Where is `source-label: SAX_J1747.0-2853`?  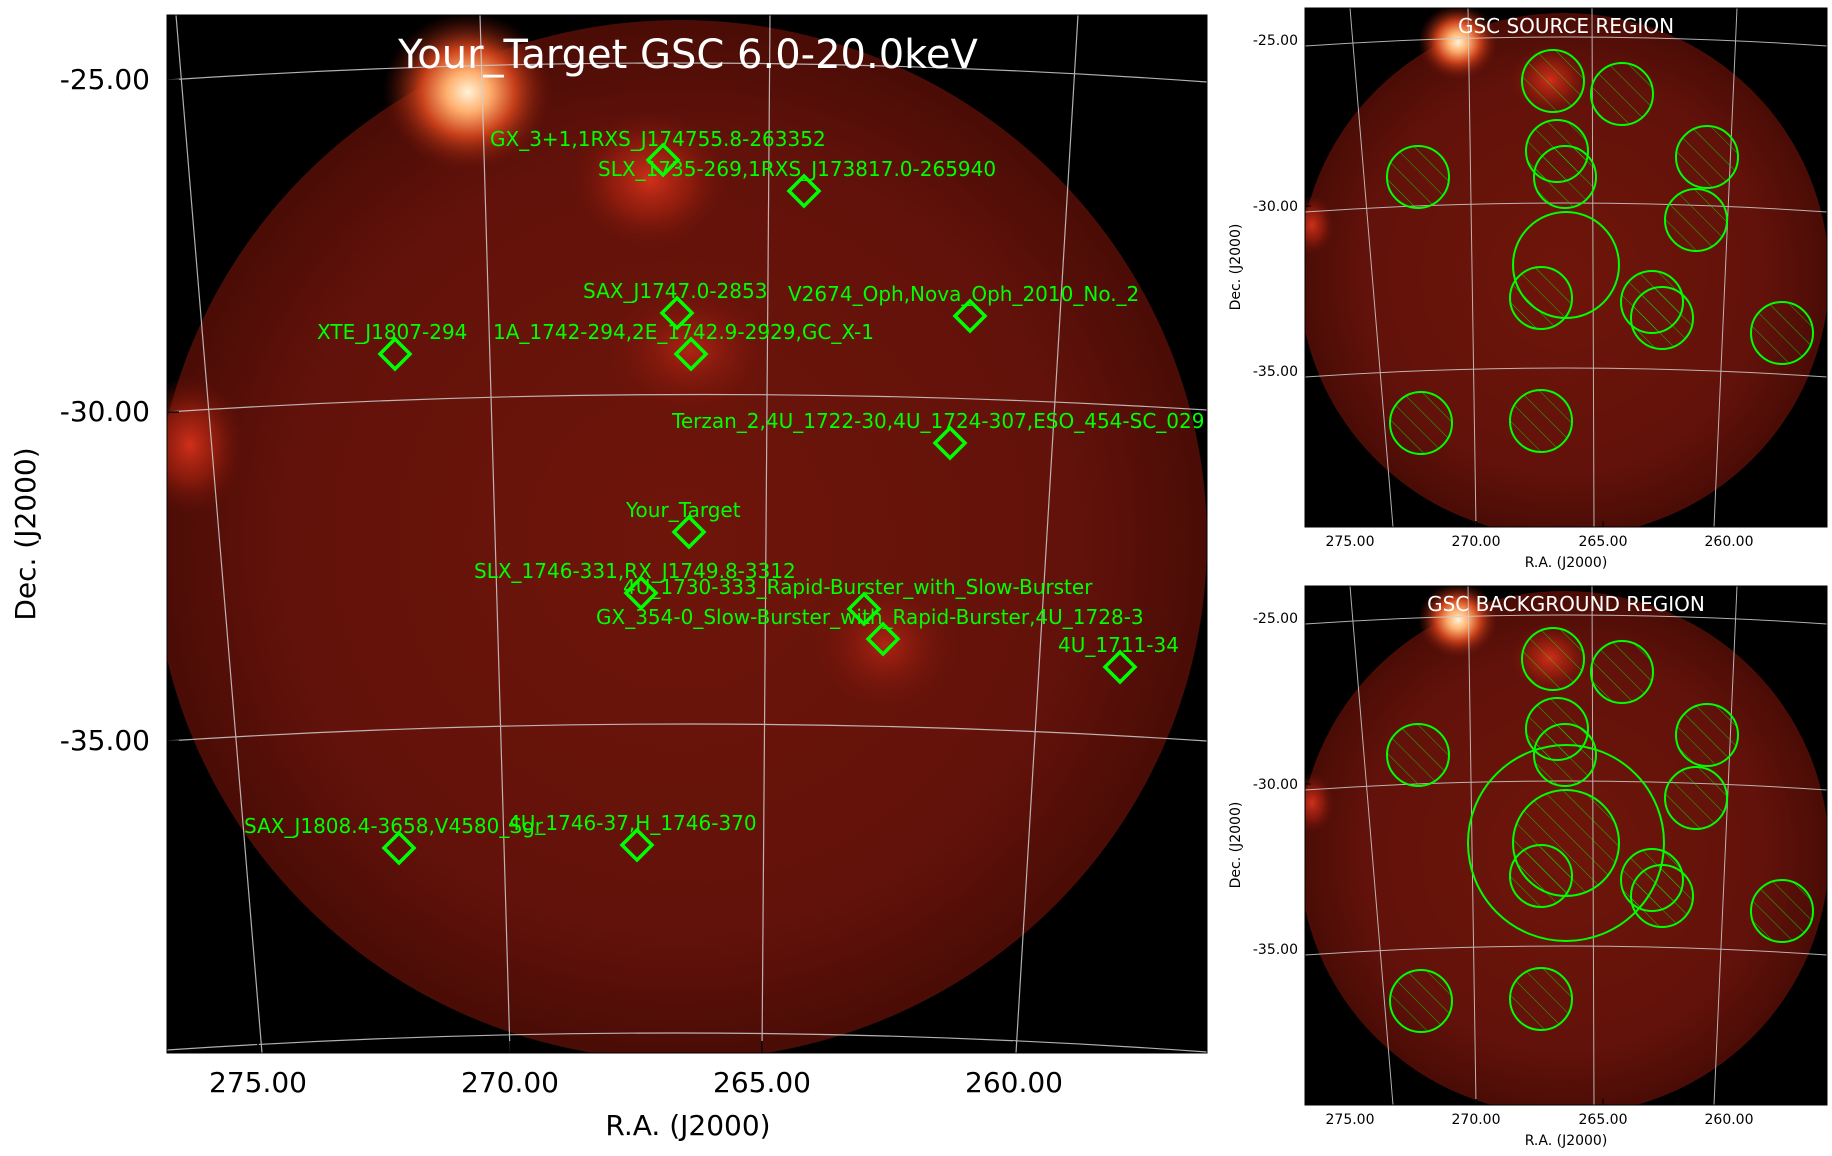
source-label: SAX_J1747.0-2853 is located at coordinates (675, 291).